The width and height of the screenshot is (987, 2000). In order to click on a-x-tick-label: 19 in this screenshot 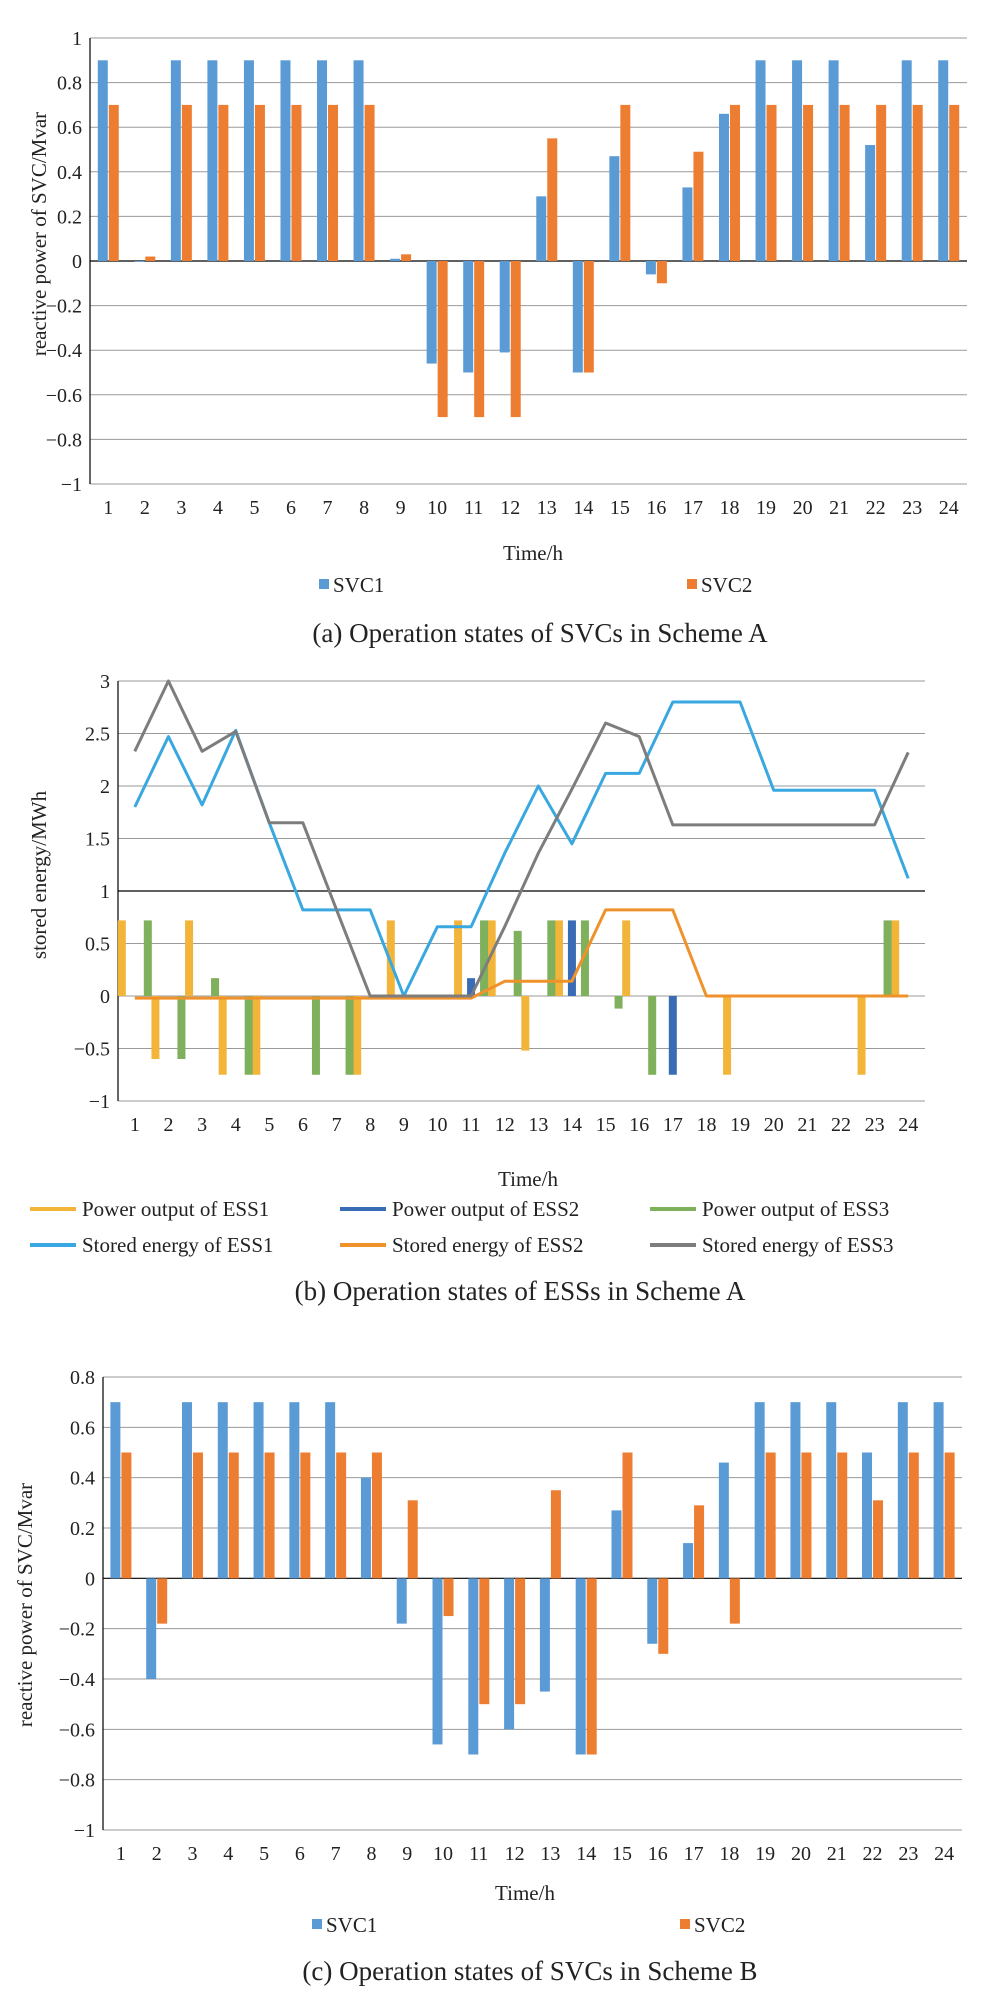, I will do `click(766, 508)`.